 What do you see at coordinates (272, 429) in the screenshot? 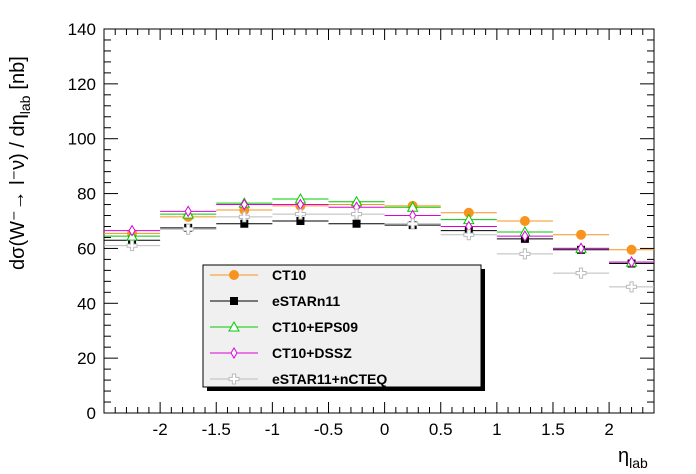
I see `x-tick-label: -1` at bounding box center [272, 429].